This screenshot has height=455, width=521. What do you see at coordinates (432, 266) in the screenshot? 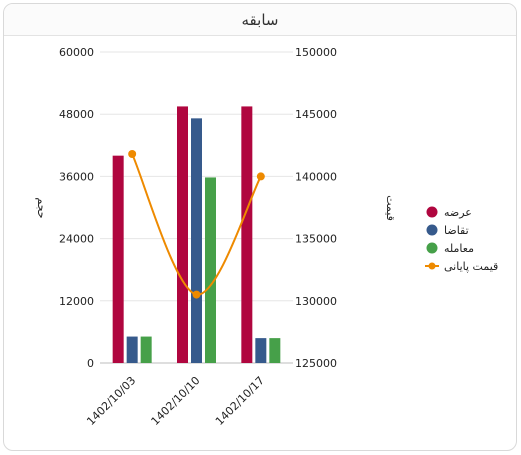
I see `legend-line-marker` at bounding box center [432, 266].